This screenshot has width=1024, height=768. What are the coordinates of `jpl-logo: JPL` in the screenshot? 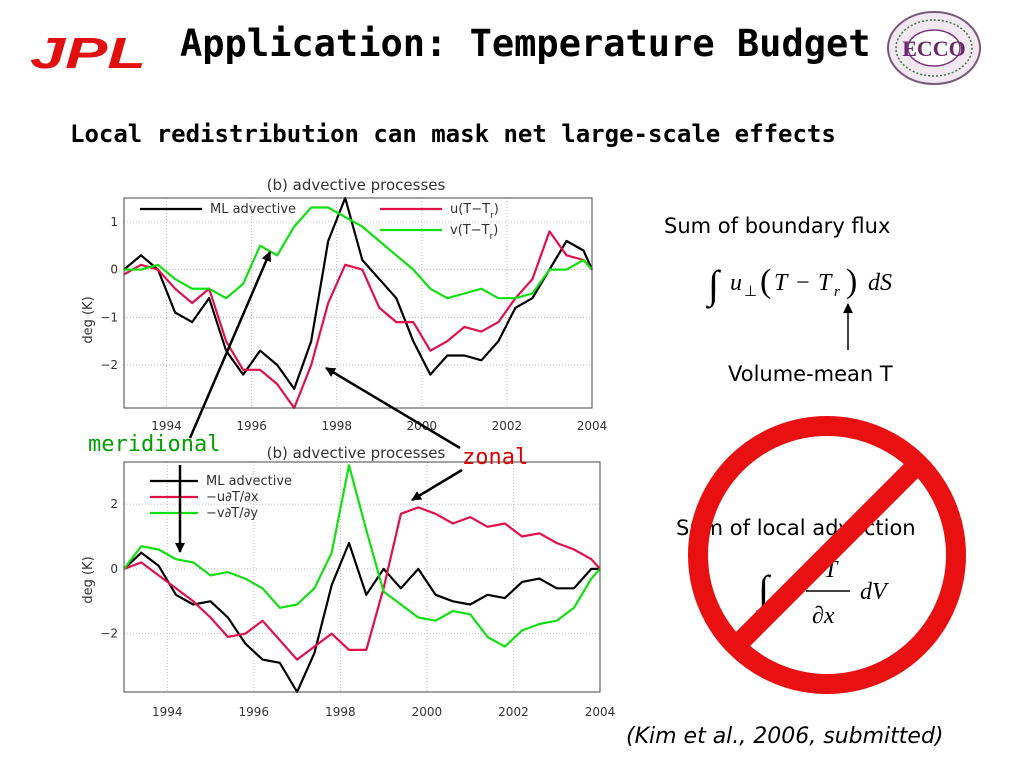 It's located at (88, 51).